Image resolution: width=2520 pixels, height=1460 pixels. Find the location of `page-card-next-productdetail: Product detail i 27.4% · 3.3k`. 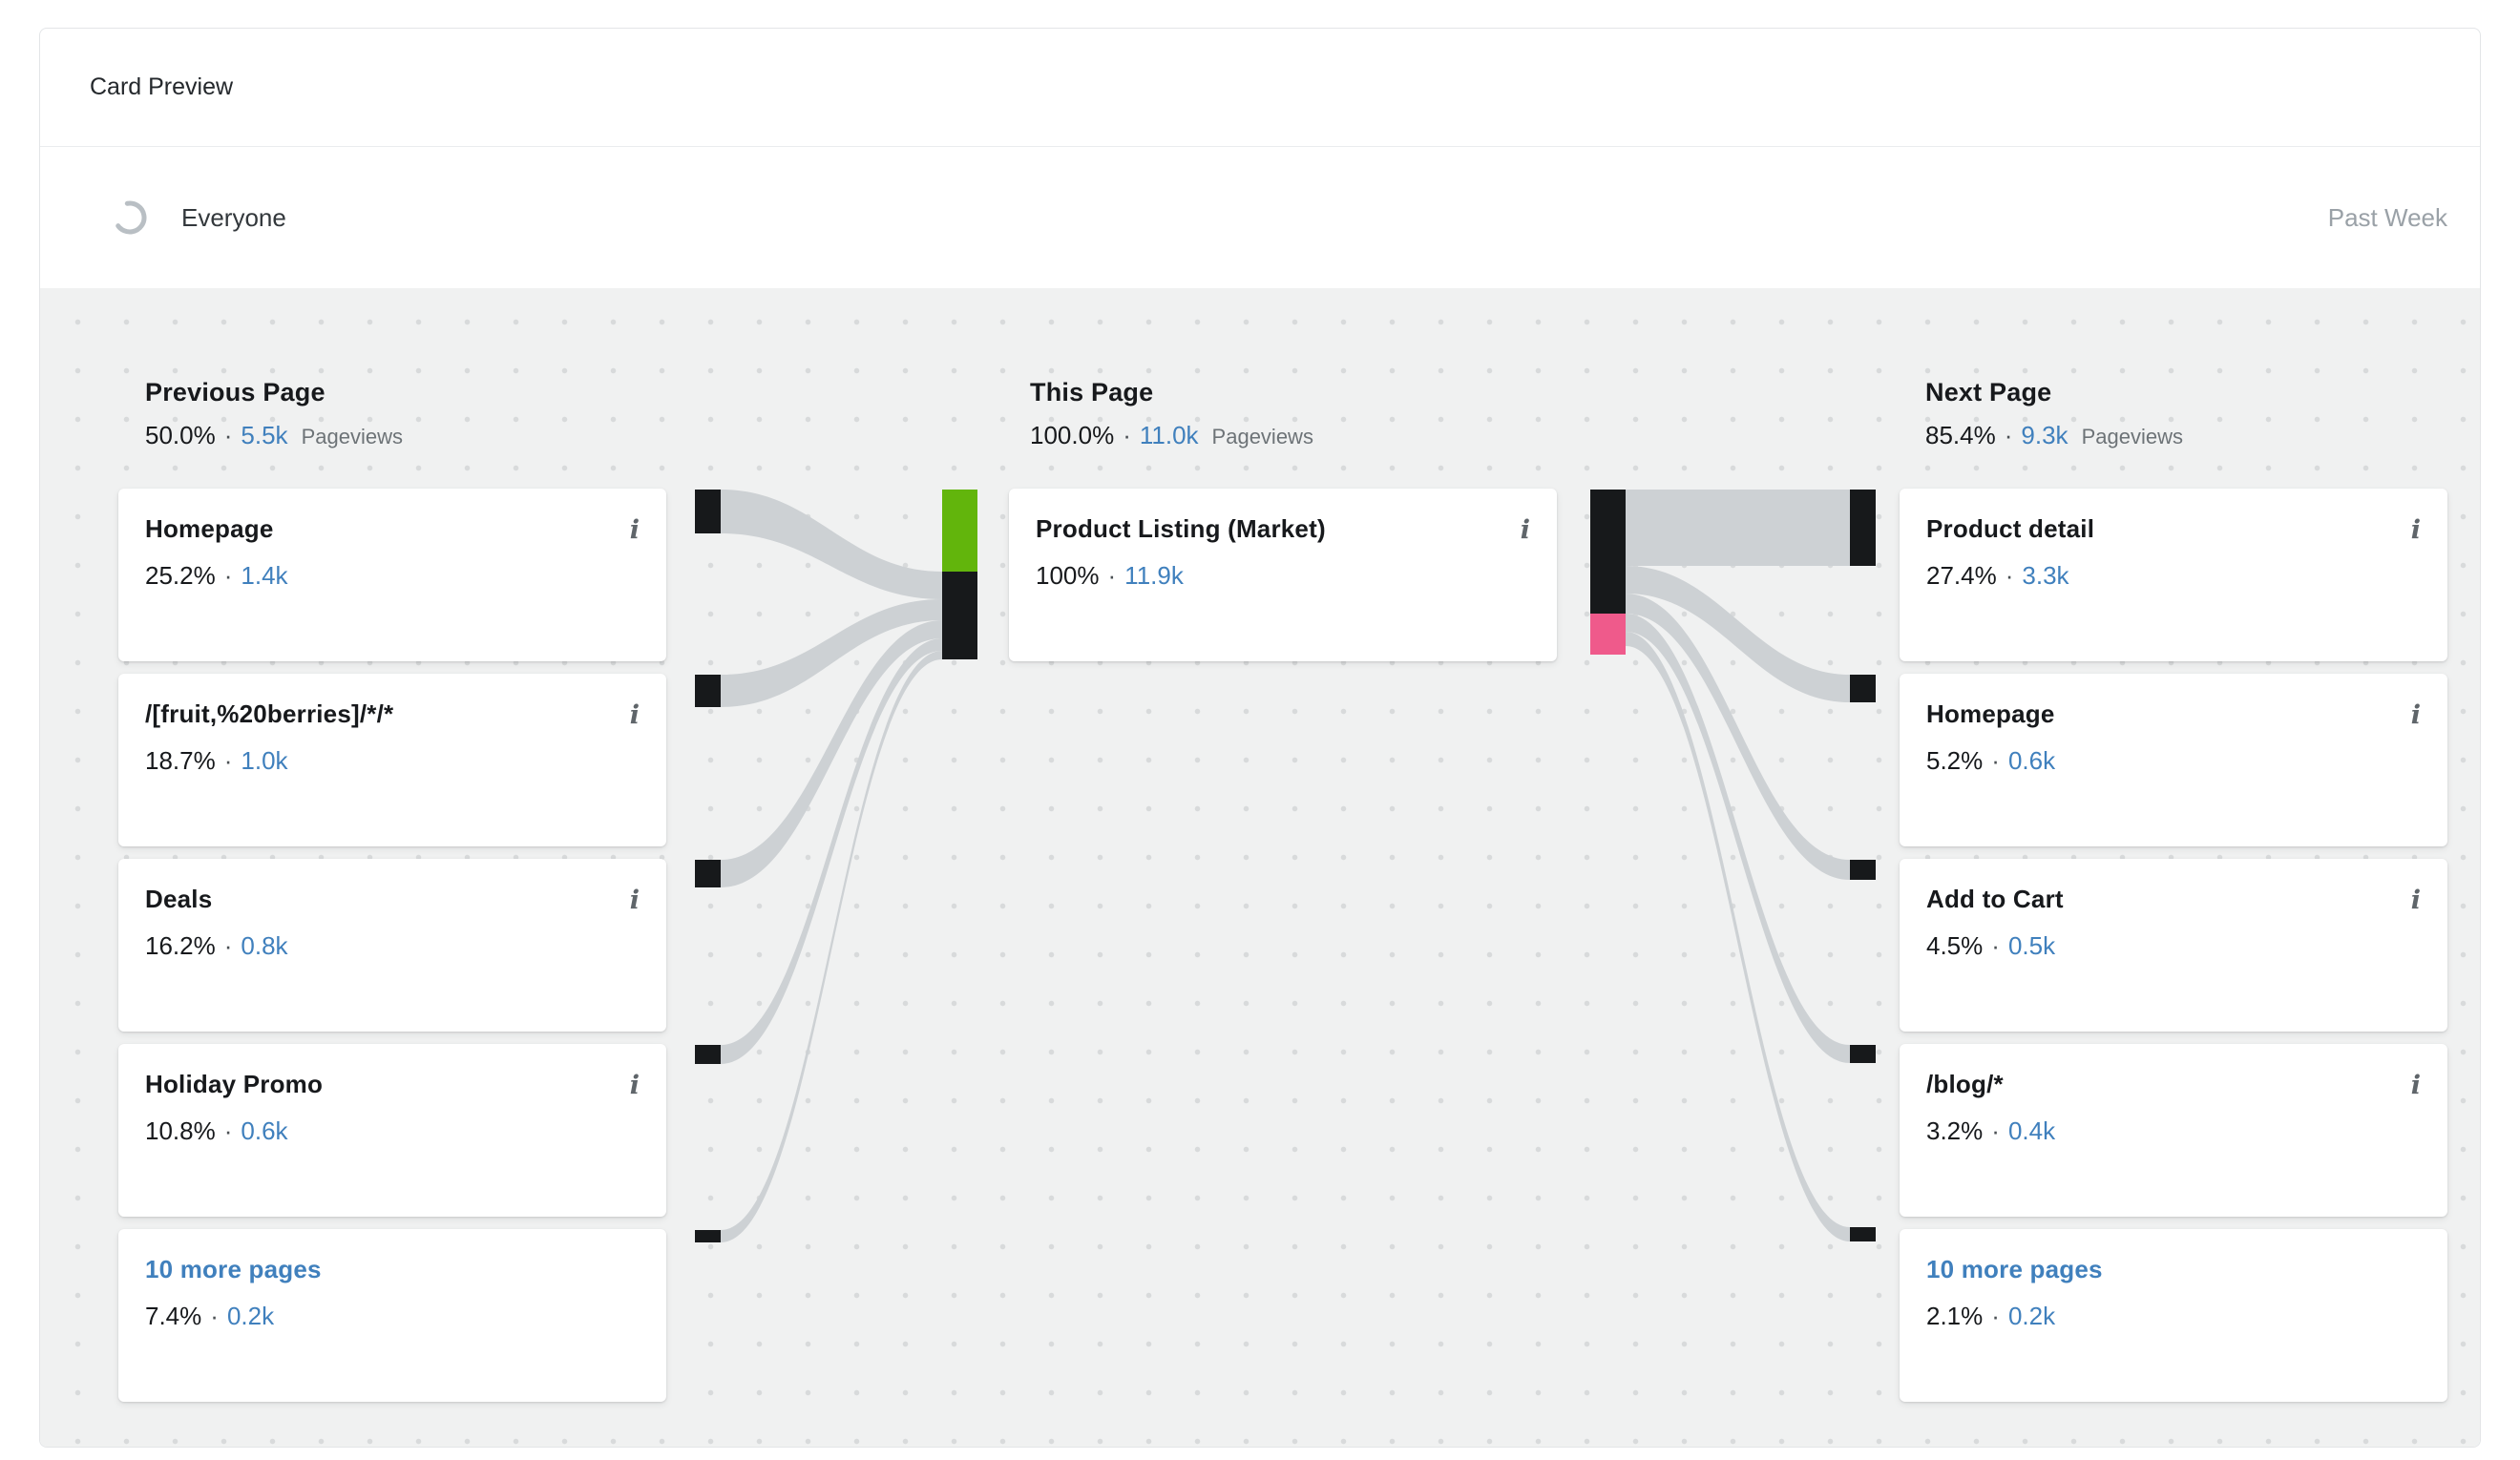

page-card-next-productdetail: Product detail i 27.4% · 3.3k is located at coordinates (2173, 575).